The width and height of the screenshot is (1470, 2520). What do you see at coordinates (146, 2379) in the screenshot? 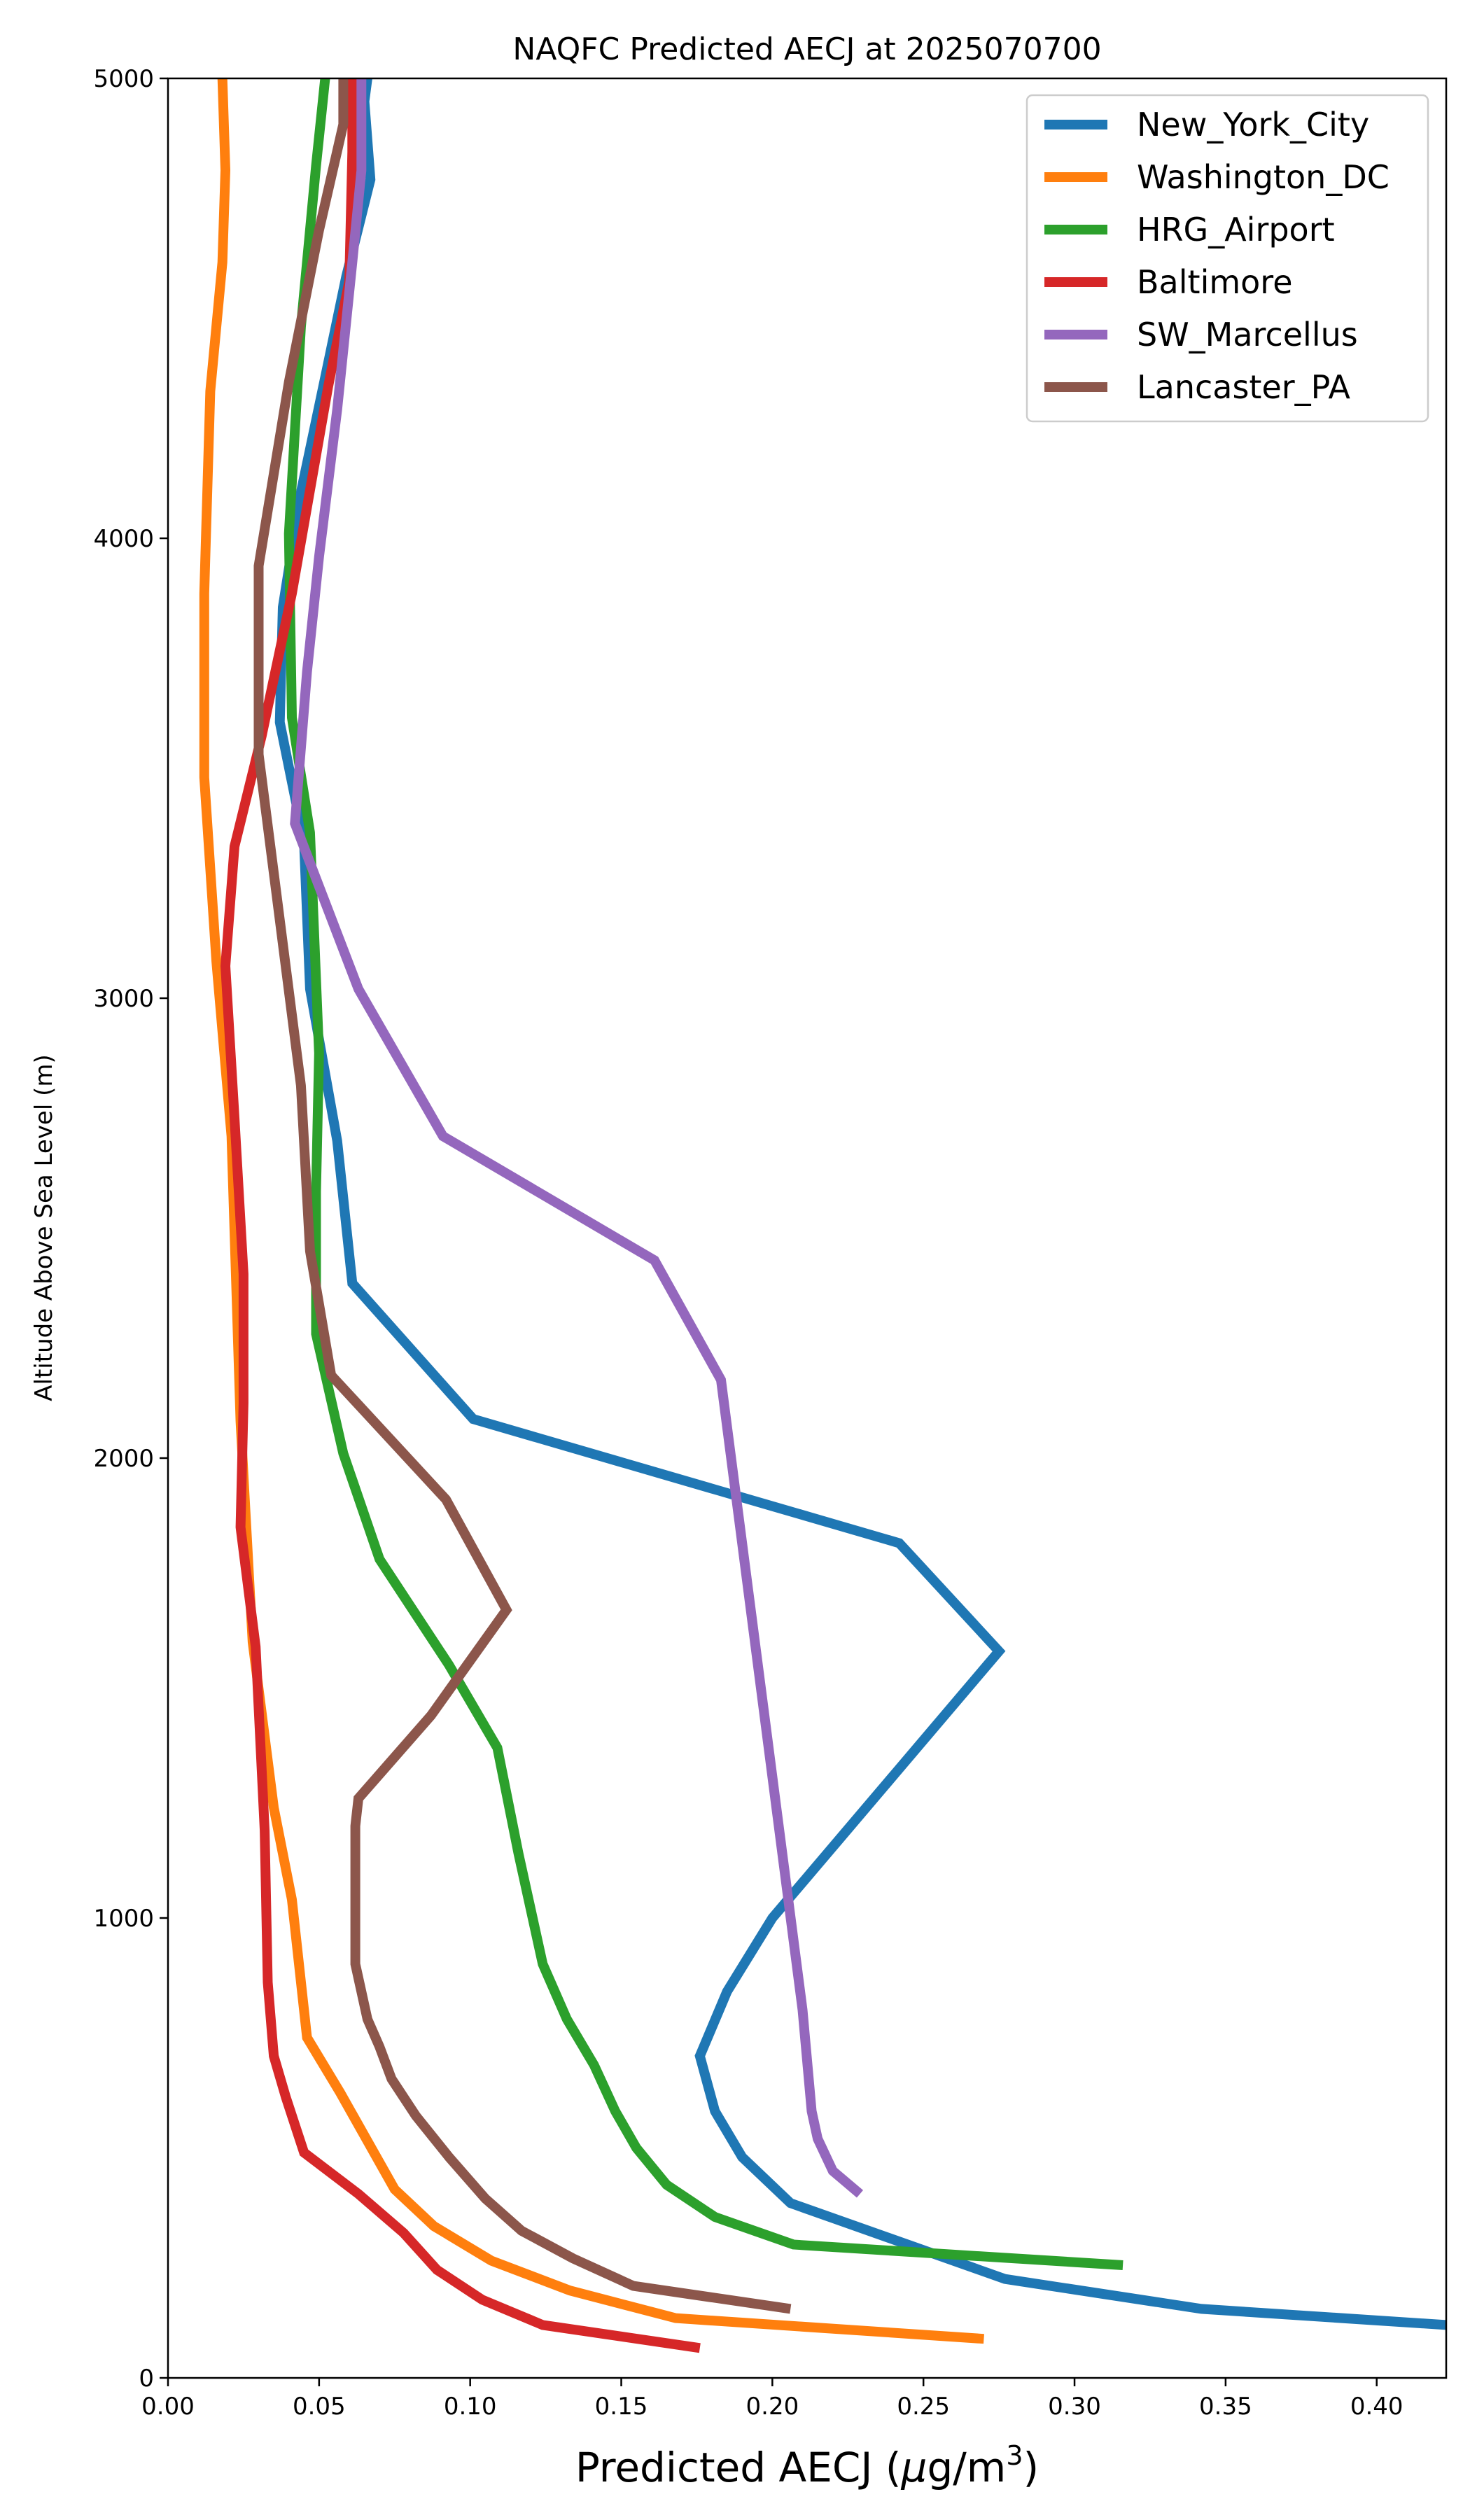
I see `y-tick-label: 0` at bounding box center [146, 2379].